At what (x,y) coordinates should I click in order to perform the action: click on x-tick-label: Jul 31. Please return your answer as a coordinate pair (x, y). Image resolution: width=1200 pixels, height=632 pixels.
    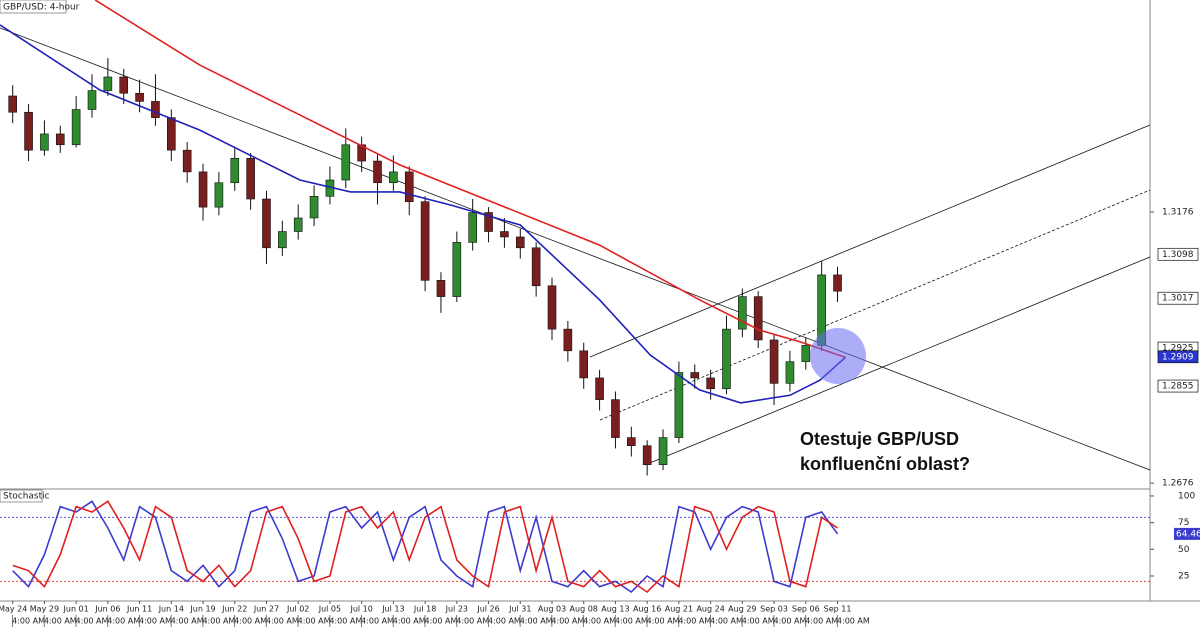
    Looking at the image, I should click on (519, 609).